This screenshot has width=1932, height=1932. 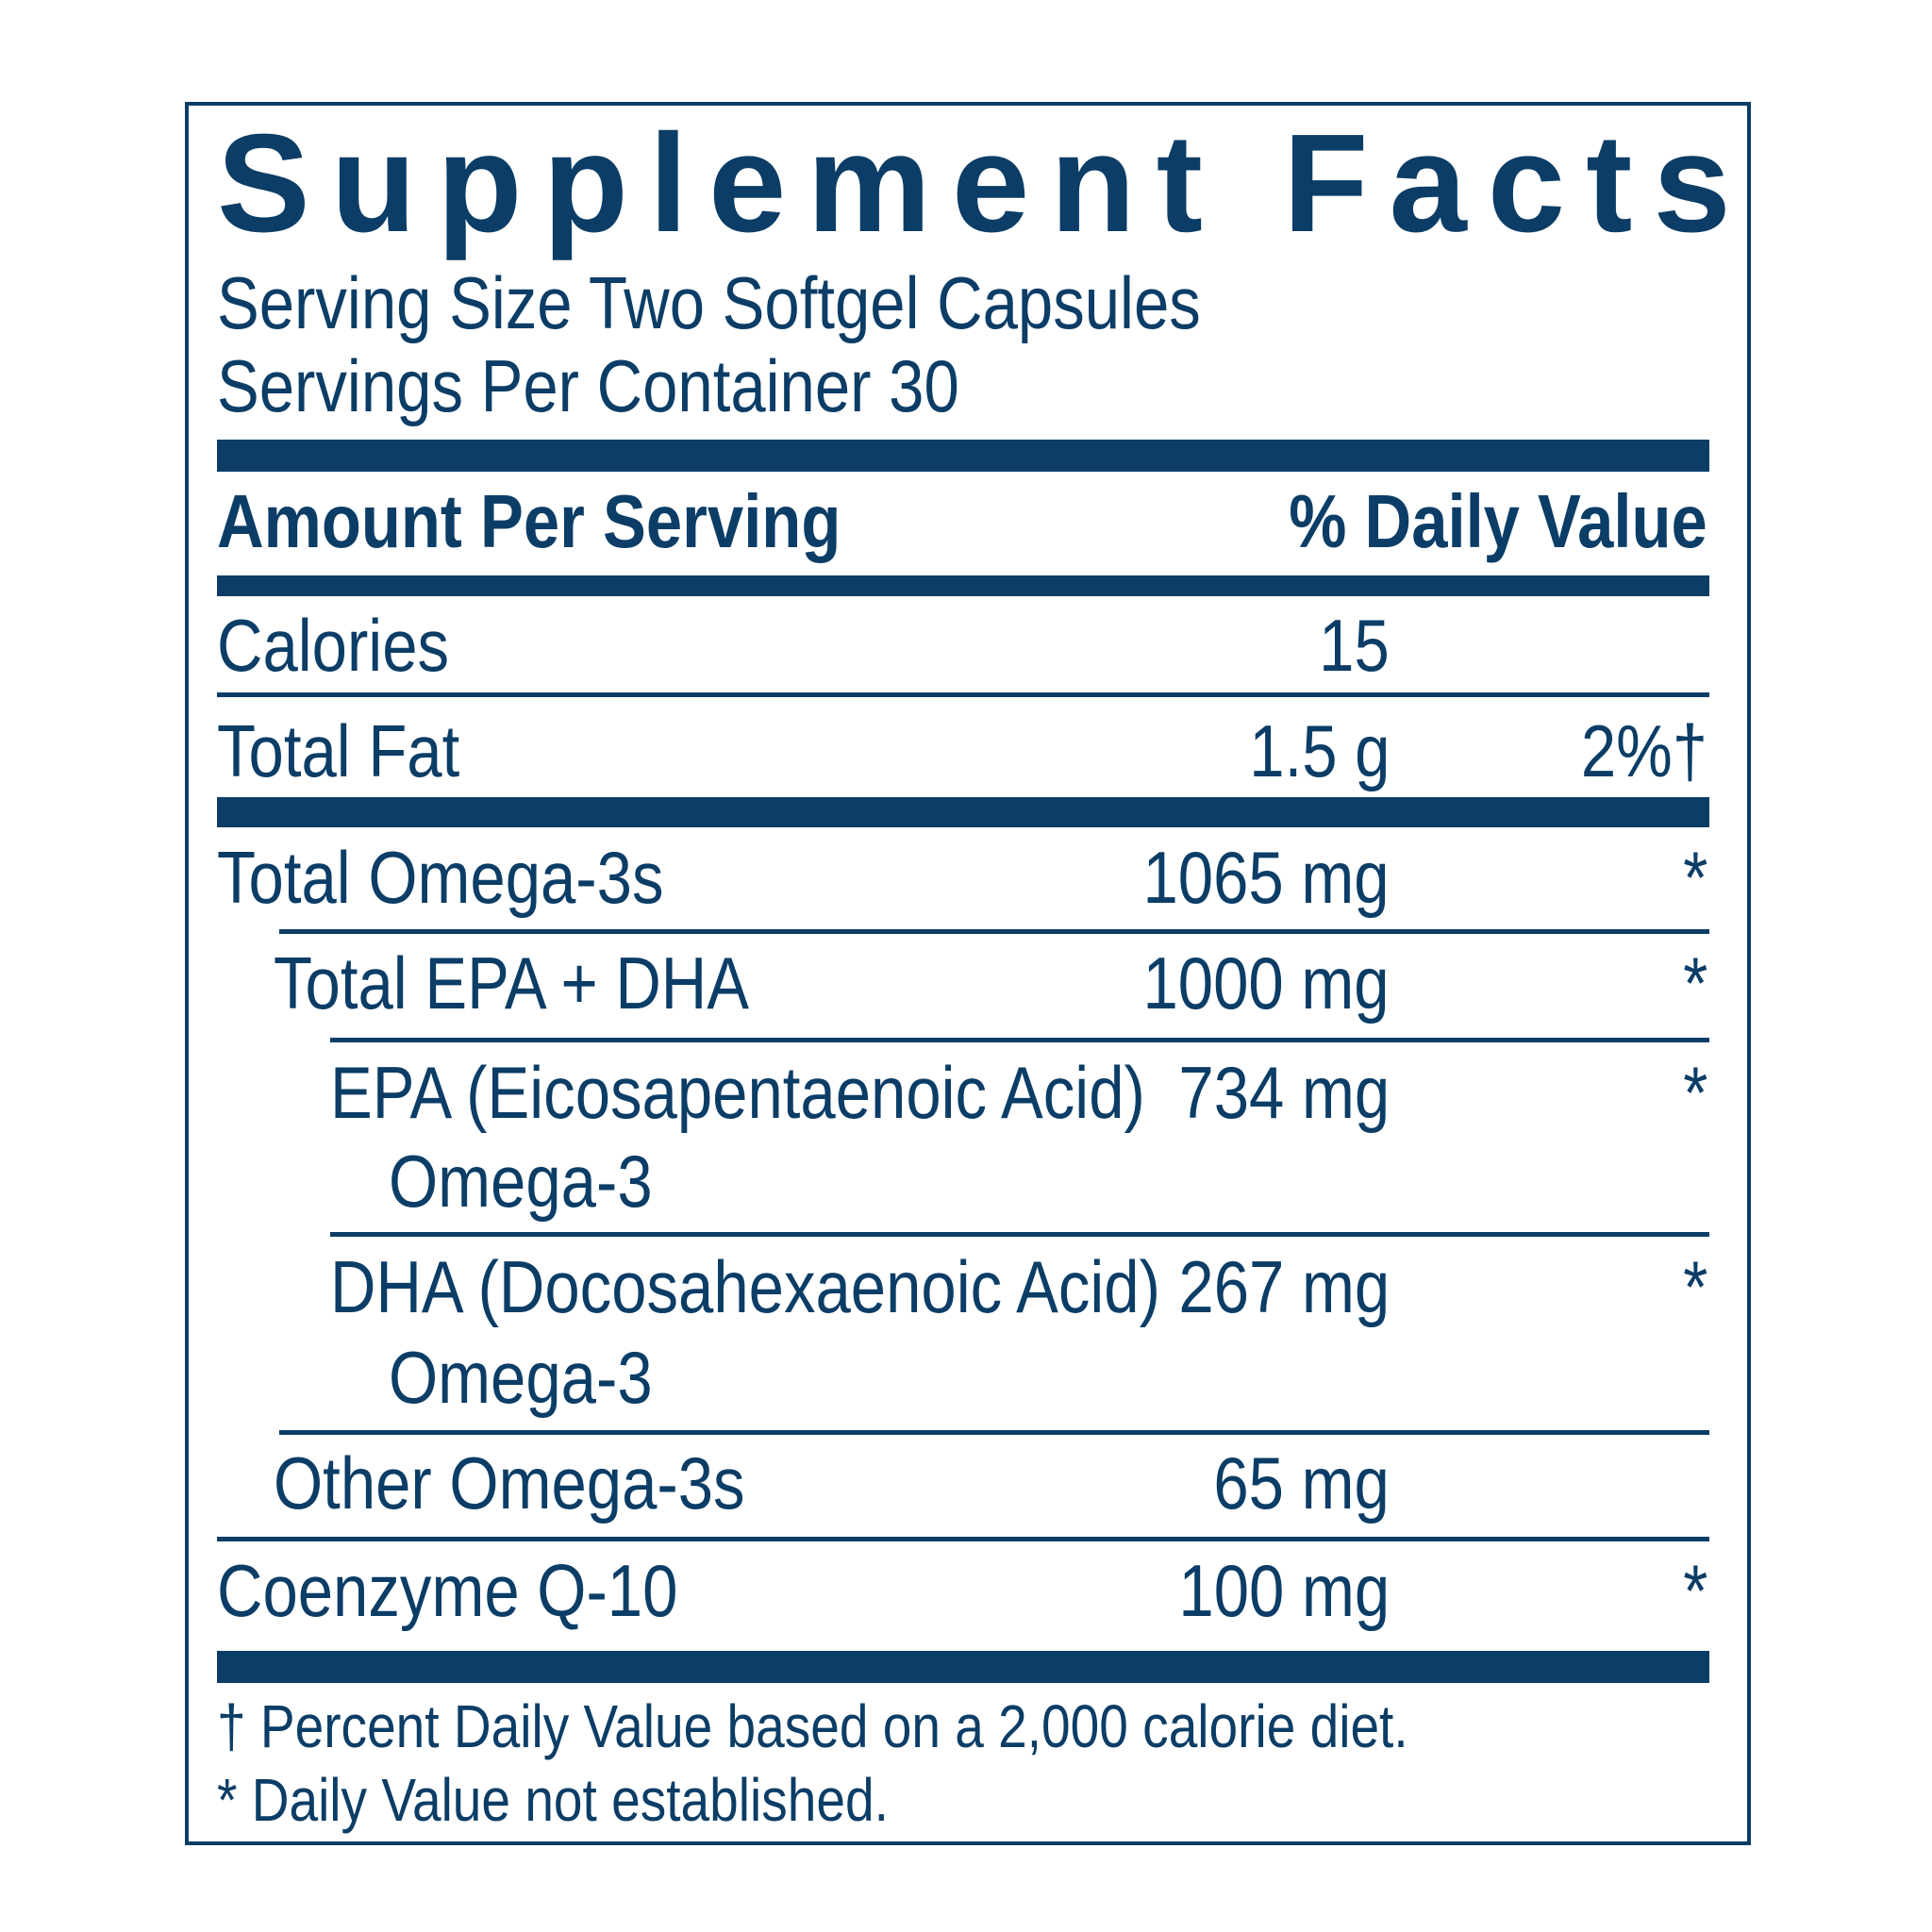 I want to click on row-amount: 1.5 g, so click(x=1319, y=751).